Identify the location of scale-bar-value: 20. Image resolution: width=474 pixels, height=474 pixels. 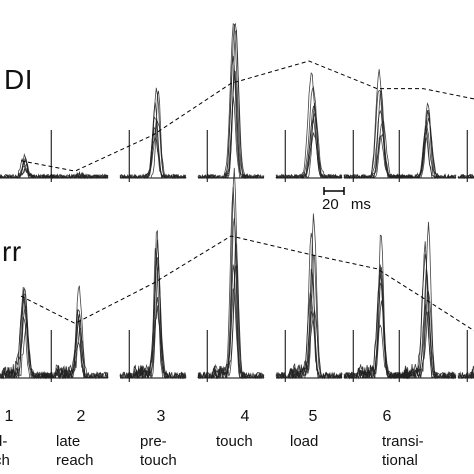
(330, 204).